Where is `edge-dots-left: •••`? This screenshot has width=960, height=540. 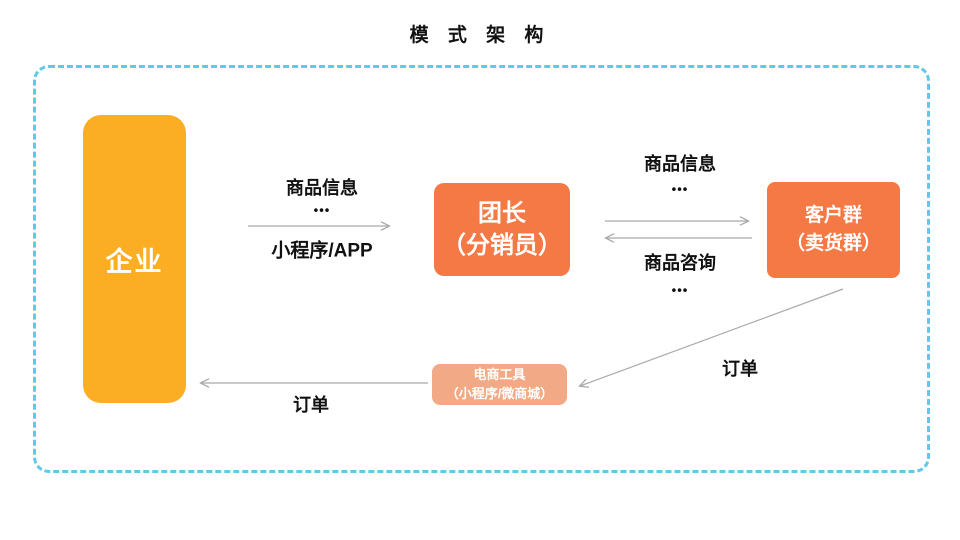
edge-dots-left: ••• is located at coordinates (322, 210).